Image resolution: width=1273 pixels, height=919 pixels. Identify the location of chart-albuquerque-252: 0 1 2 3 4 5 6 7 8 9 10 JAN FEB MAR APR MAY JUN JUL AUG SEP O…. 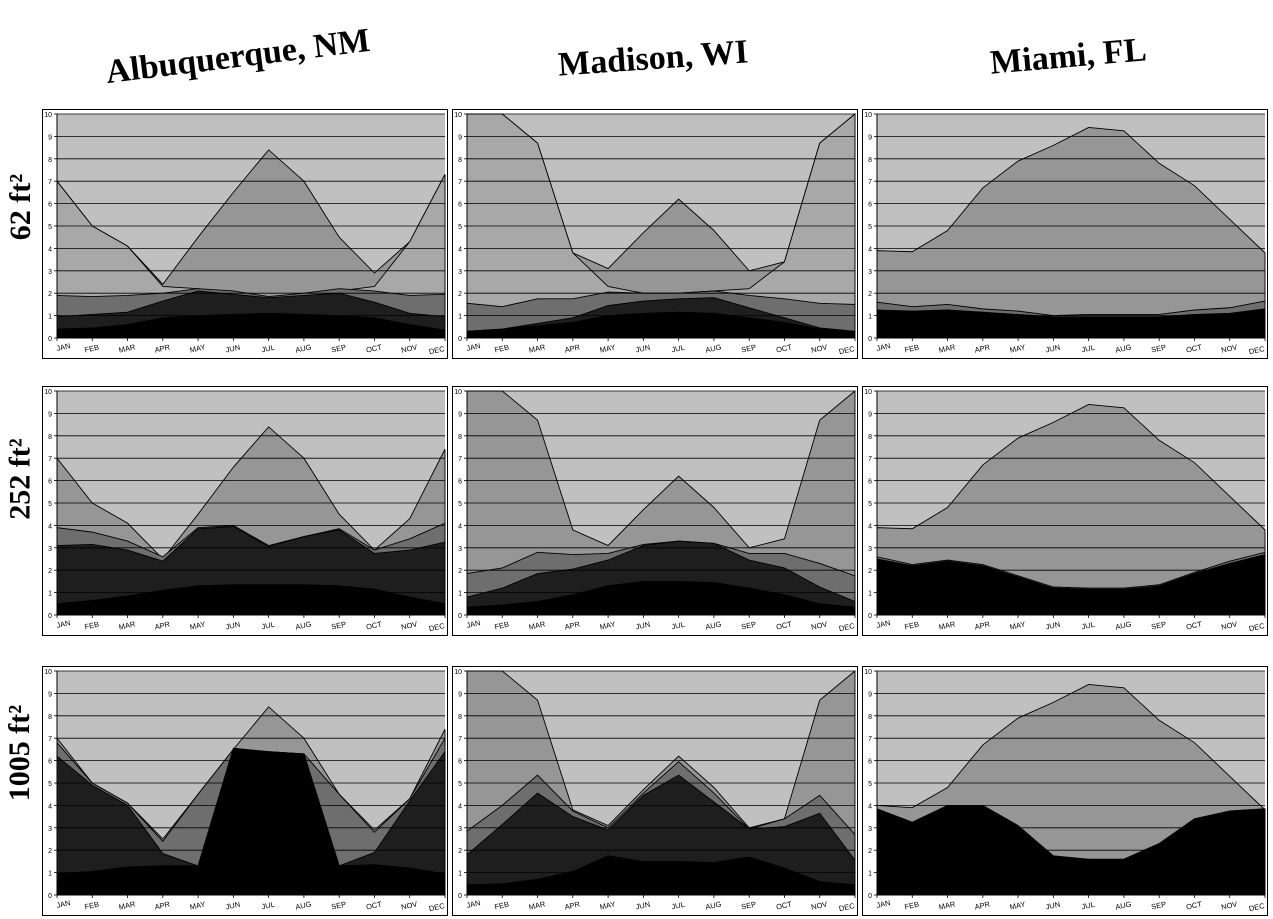
(245, 511).